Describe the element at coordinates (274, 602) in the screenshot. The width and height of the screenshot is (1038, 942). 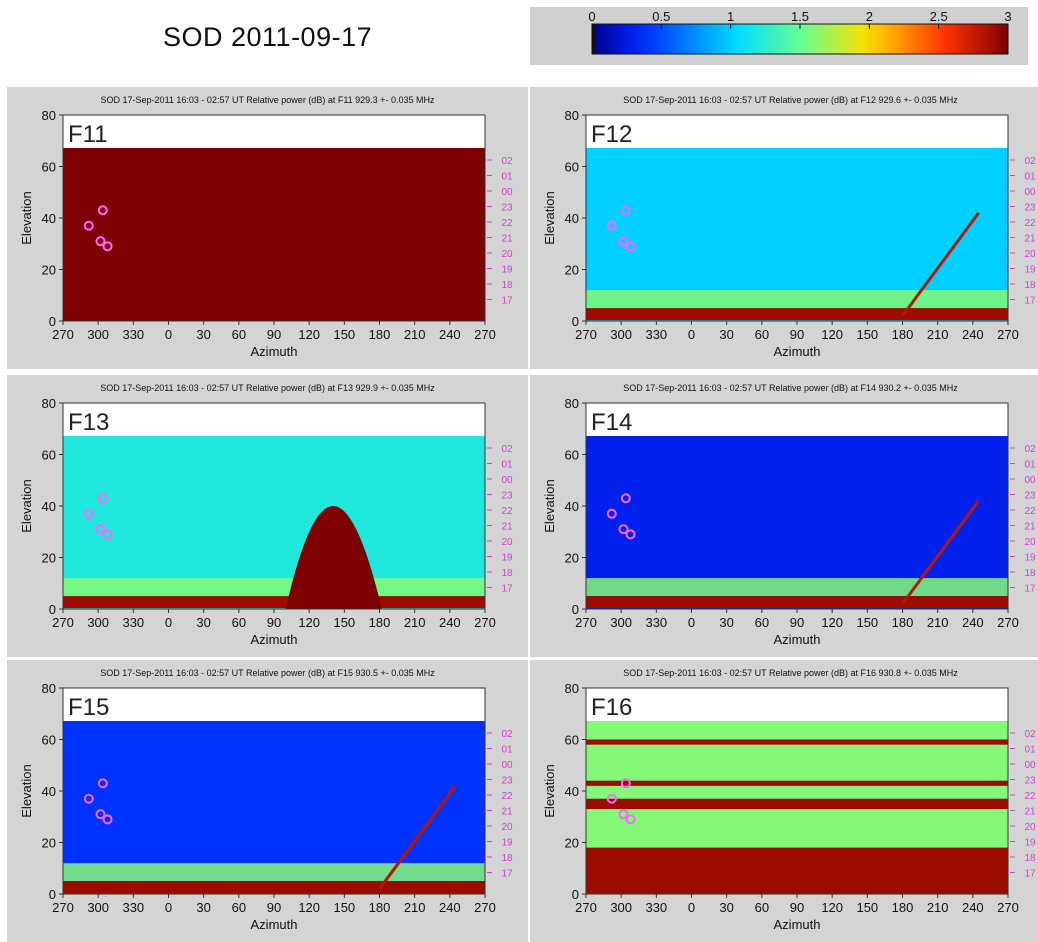
I see `horizon-band` at that location.